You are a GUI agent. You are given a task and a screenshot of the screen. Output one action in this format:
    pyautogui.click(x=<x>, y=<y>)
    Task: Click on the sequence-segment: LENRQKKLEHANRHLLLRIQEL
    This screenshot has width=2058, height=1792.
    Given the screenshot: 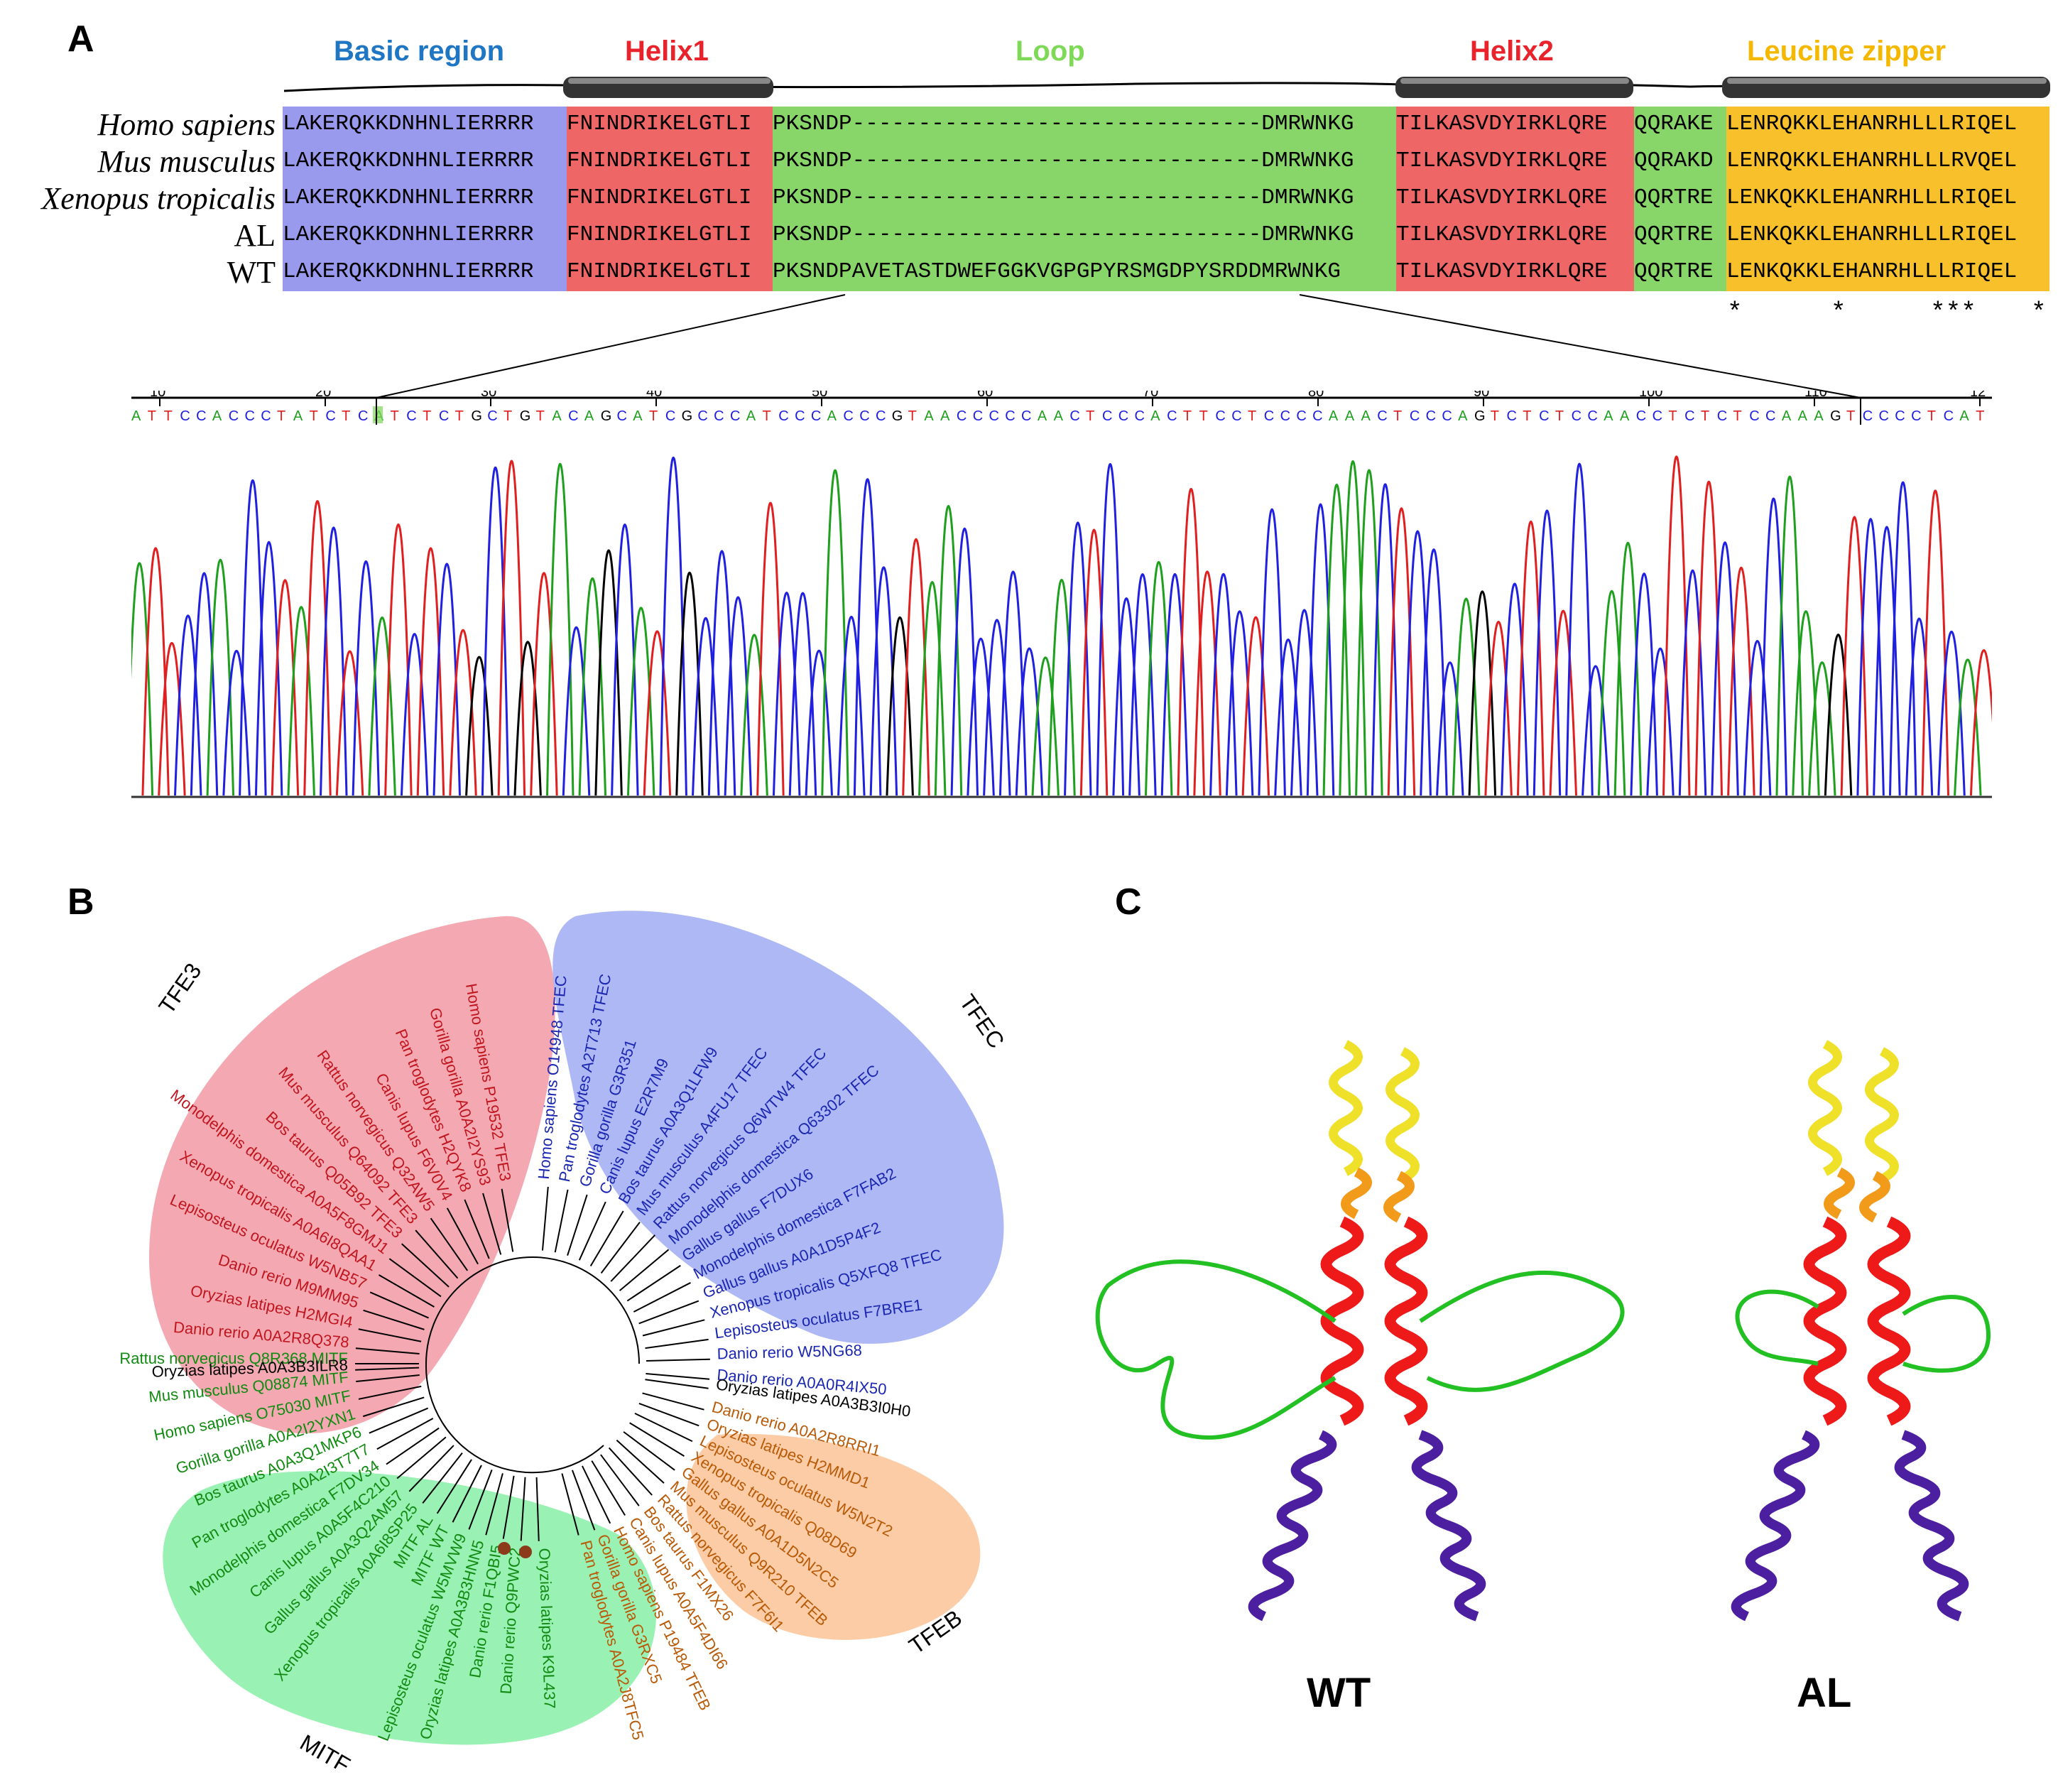 What is the action you would take?
    pyautogui.click(x=1872, y=124)
    